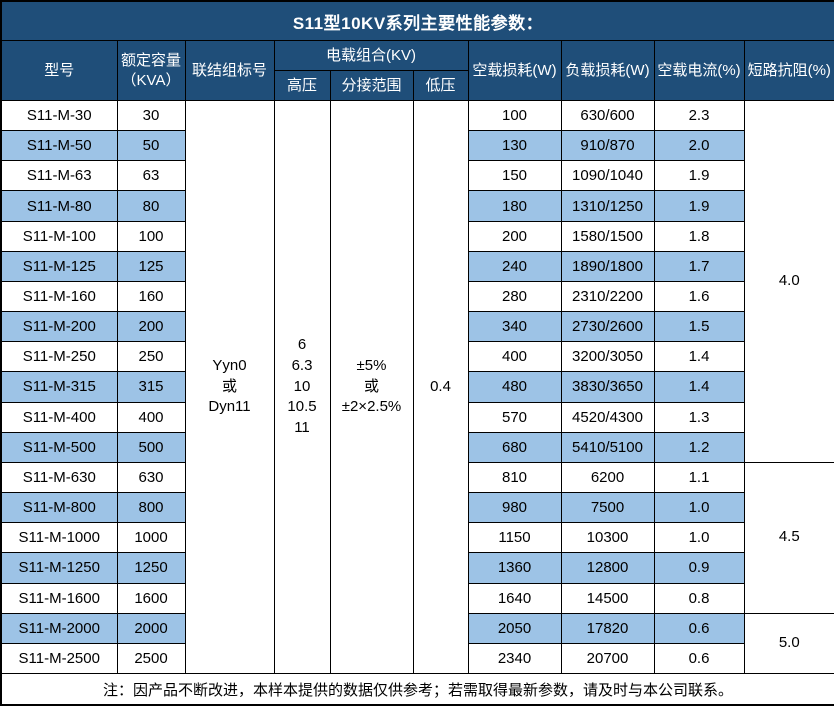 This screenshot has width=834, height=706. I want to click on model-cell: S11-M-200, so click(59, 327).